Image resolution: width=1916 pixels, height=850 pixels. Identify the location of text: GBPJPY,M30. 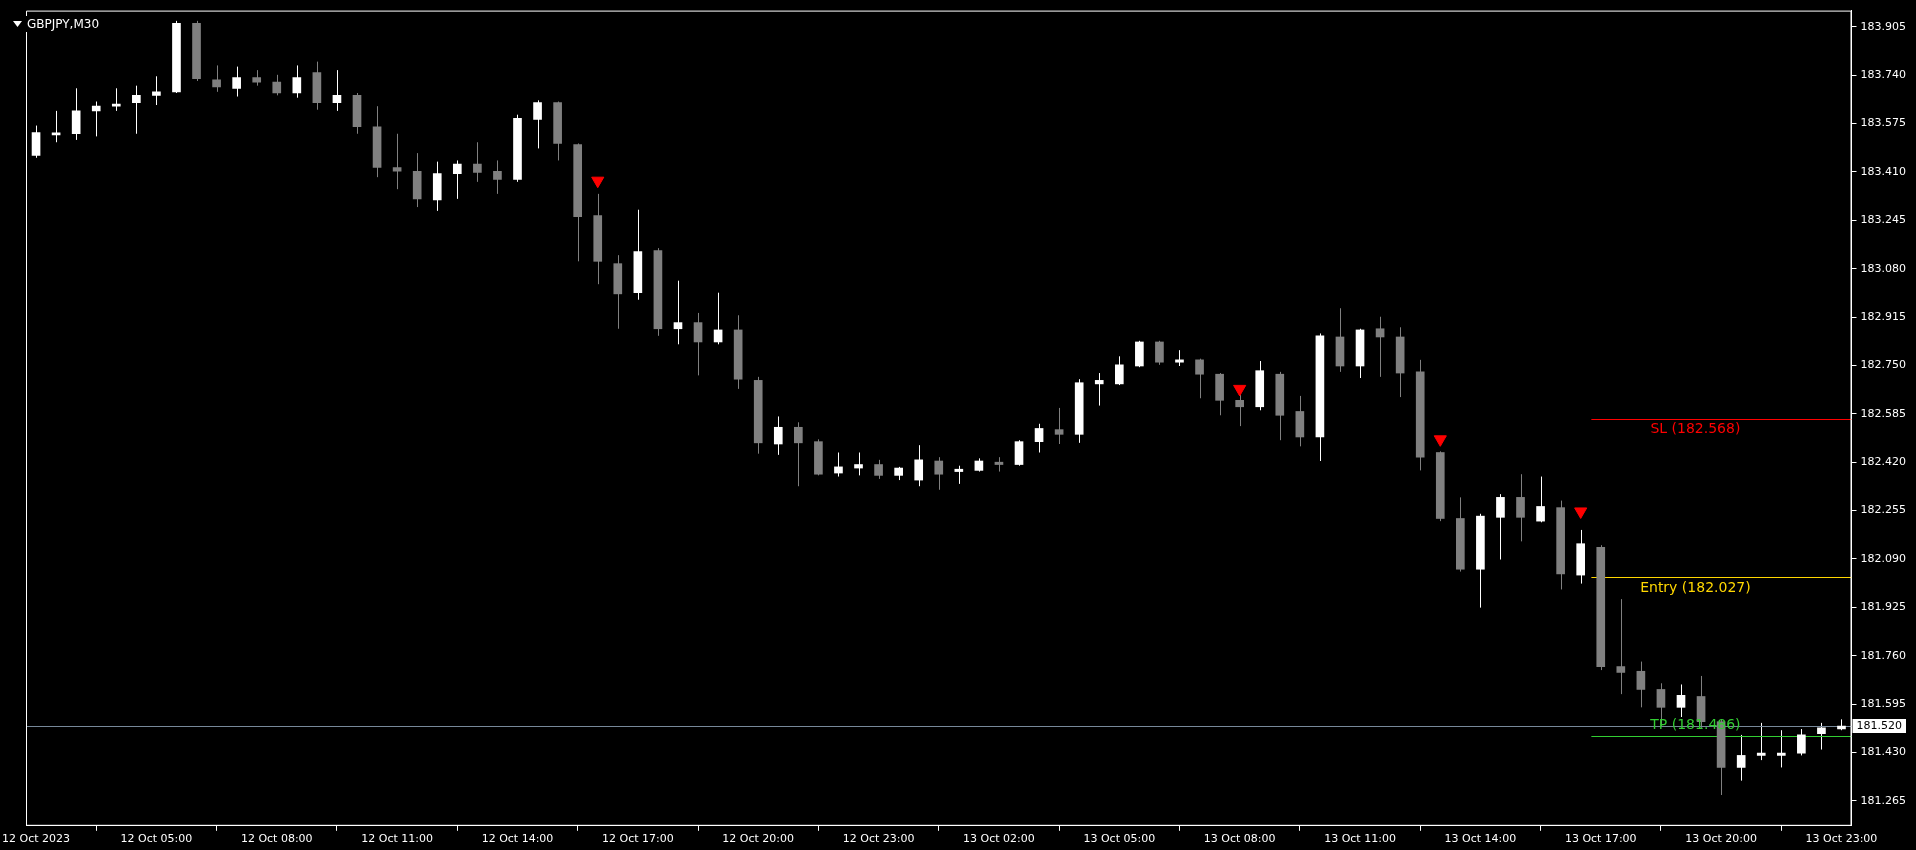
(63, 24).